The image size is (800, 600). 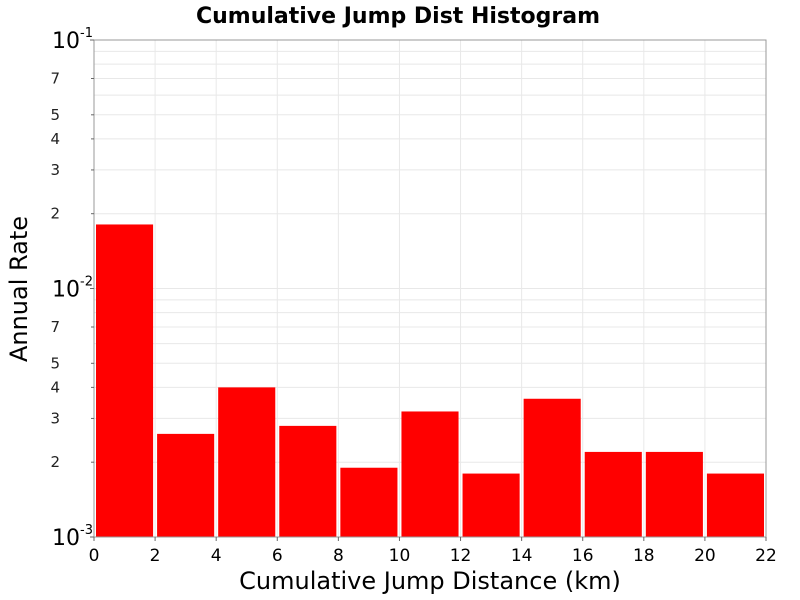 I want to click on x-tick-label: 12, so click(x=461, y=556).